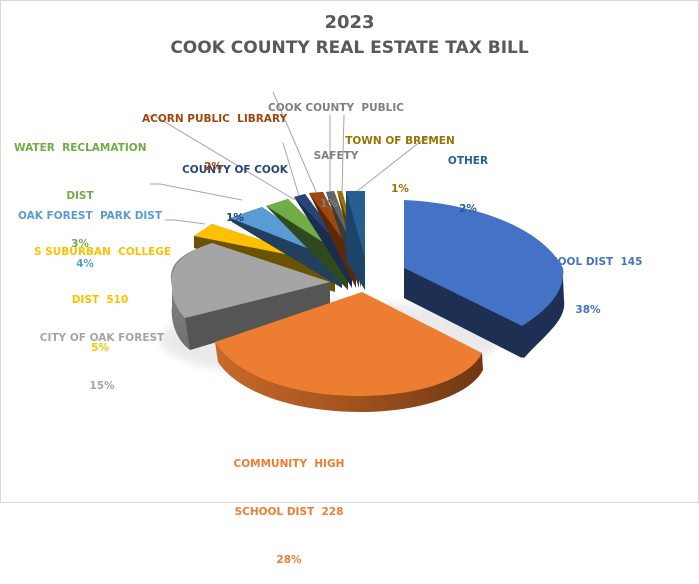 The image size is (699, 584). What do you see at coordinates (90, 232) in the screenshot?
I see `label-oak-forest-park-dist: OAK FOREST PARK DIST 4%` at bounding box center [90, 232].